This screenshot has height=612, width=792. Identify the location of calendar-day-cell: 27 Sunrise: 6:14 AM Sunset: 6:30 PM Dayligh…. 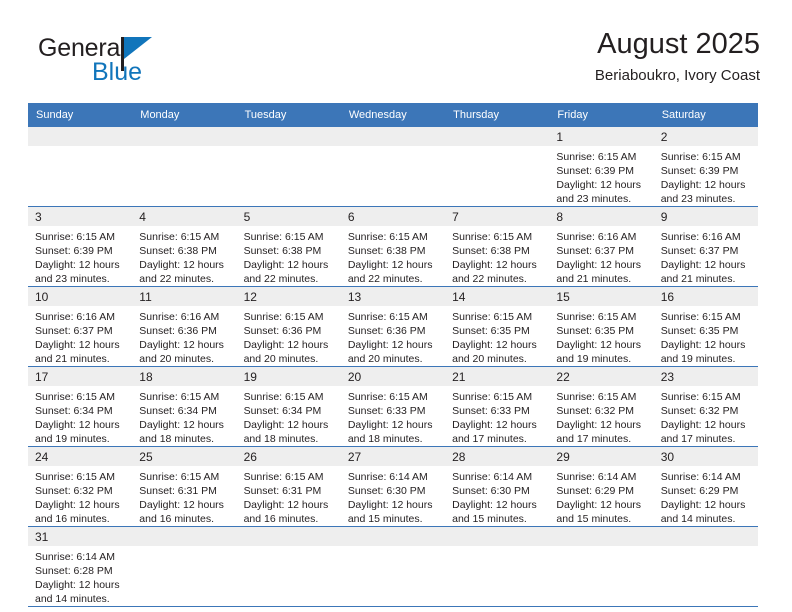
(393, 486).